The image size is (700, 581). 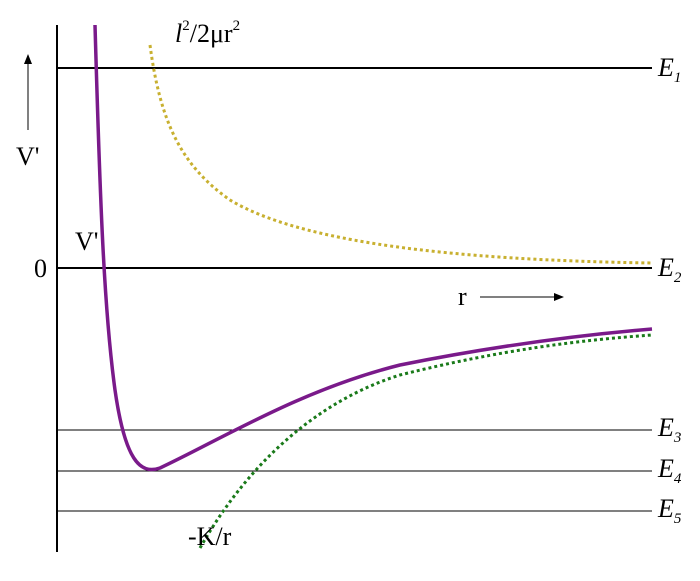 I want to click on curve-label: V', so click(x=86, y=241).